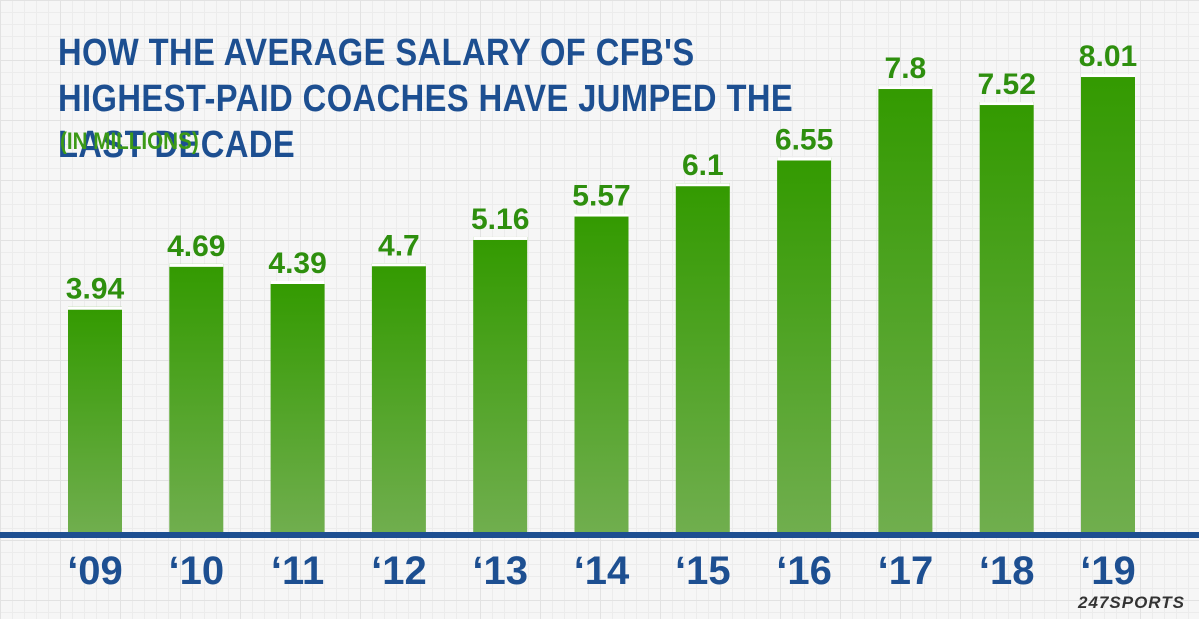  Describe the element at coordinates (1108, 571) in the screenshot. I see `tick-label-10: ‘19` at that location.